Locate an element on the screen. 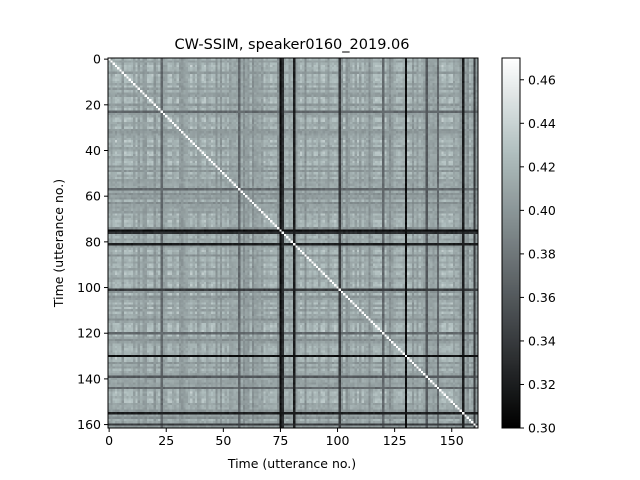 The image size is (640, 480). colorbar-tick-label: 0.36 is located at coordinates (542, 297).